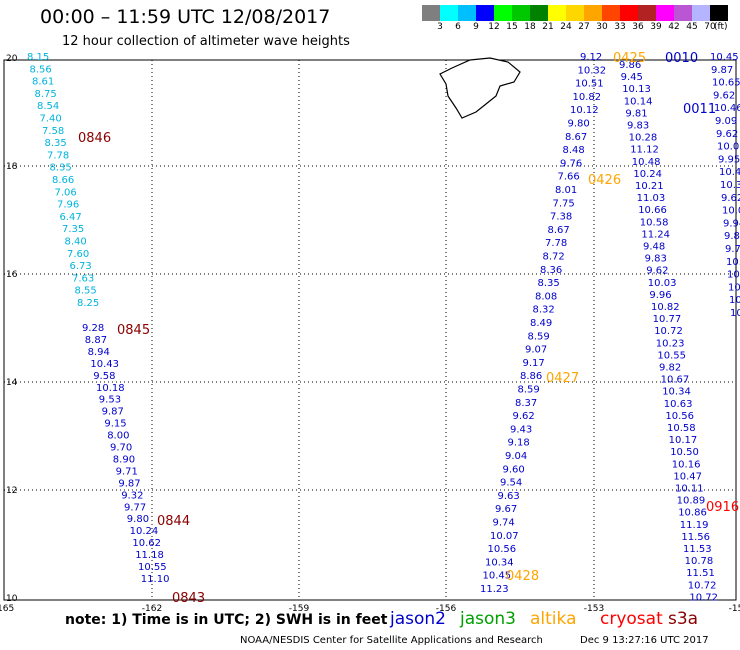 The height and width of the screenshot is (650, 740). Describe the element at coordinates (121, 448) in the screenshot. I see `wave-height-reading: 9.70` at that location.